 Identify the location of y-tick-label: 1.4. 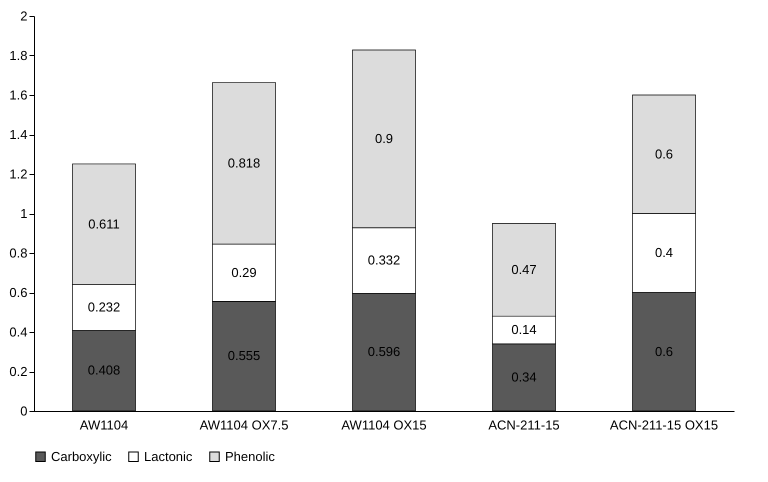
(18, 134).